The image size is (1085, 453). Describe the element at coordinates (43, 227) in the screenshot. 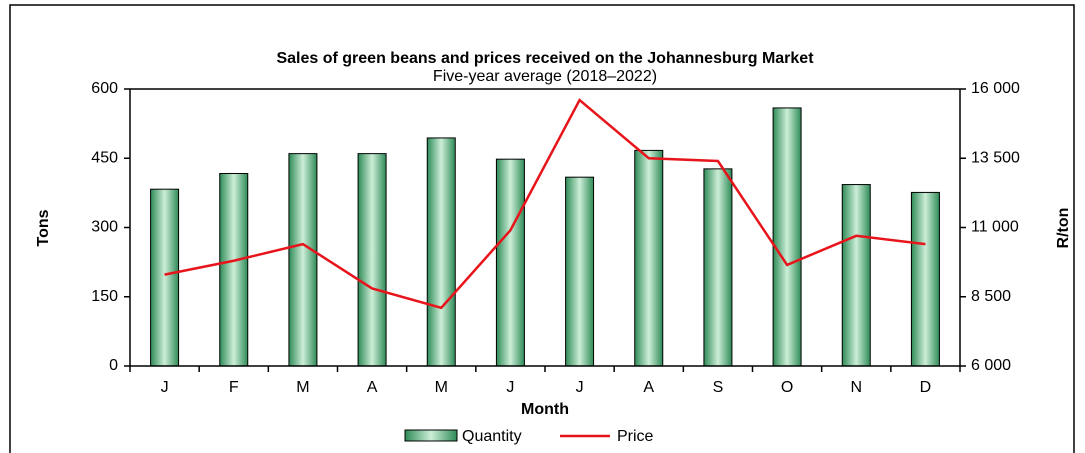

I see `y-axis-label: Tons` at that location.